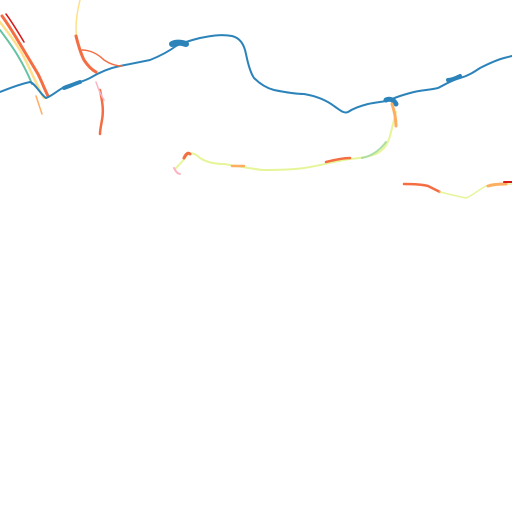  I want to click on nw-channel-orange, so click(25, 56).